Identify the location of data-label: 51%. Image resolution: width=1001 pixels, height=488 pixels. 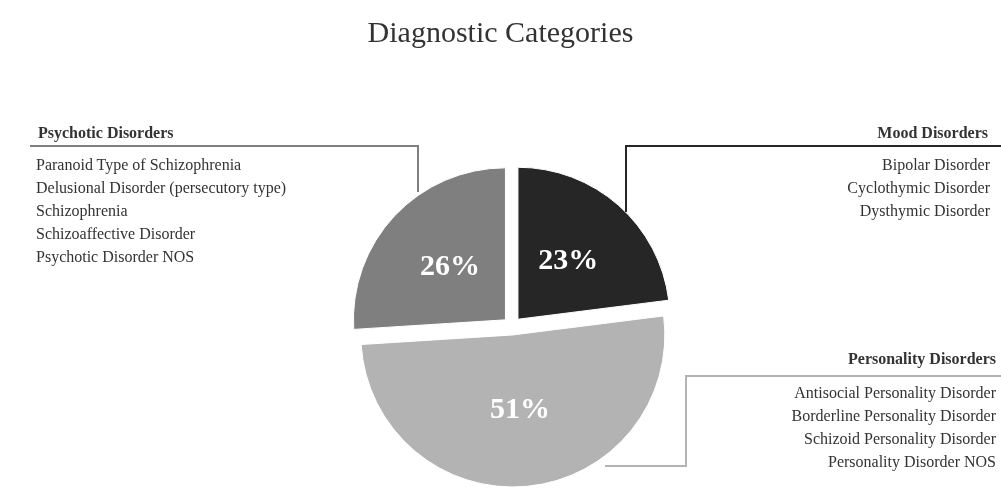
(520, 407).